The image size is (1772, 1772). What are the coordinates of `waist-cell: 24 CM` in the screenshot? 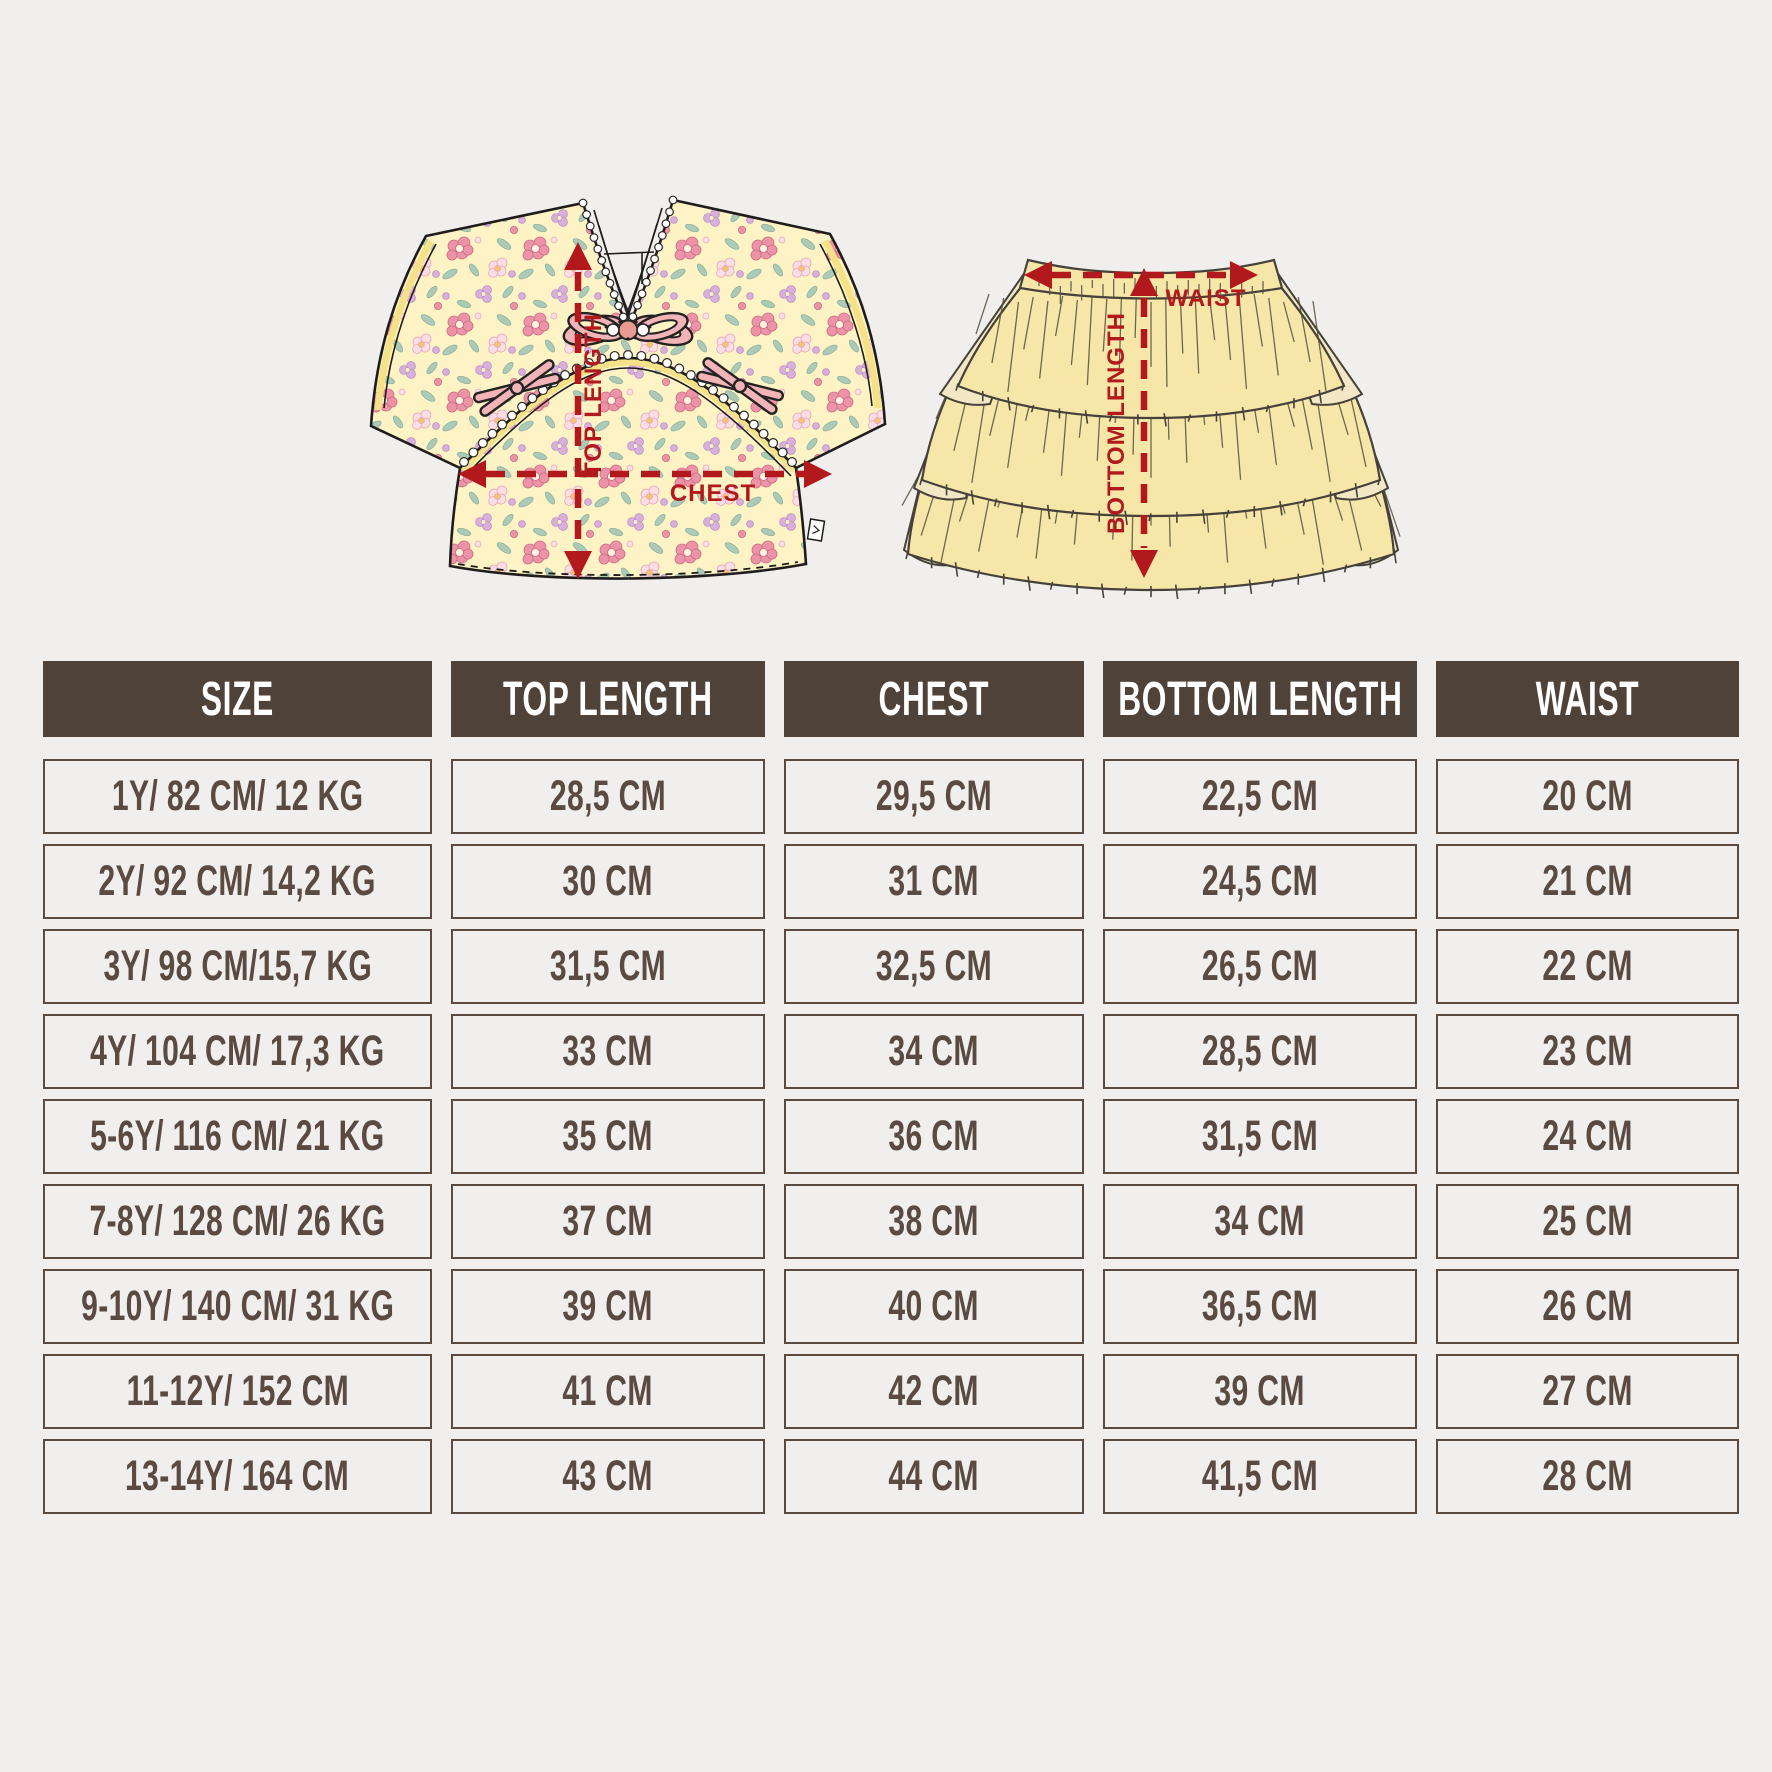 It's located at (1587, 1136).